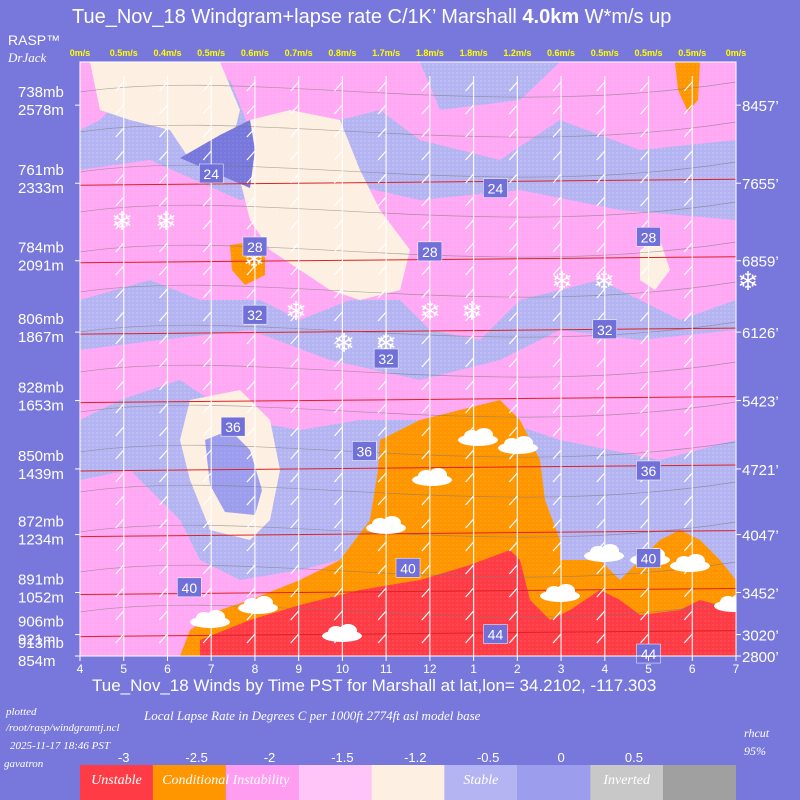 The image size is (800, 800). What do you see at coordinates (517, 53) in the screenshot?
I see `wstar-label: 1.2m/s` at bounding box center [517, 53].